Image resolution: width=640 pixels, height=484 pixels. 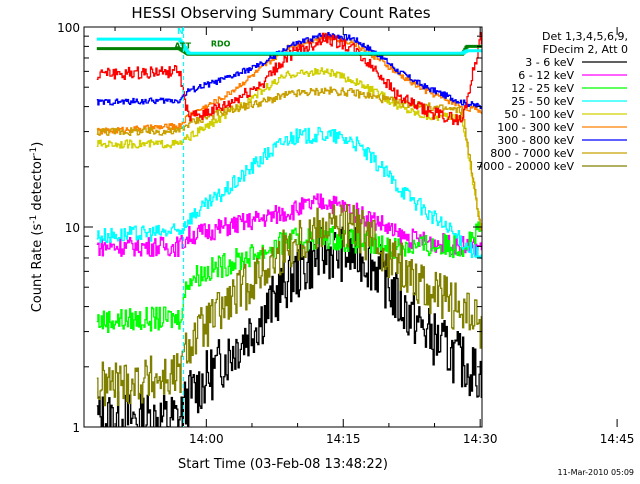 I want to click on line-red, so click(x=289, y=78).